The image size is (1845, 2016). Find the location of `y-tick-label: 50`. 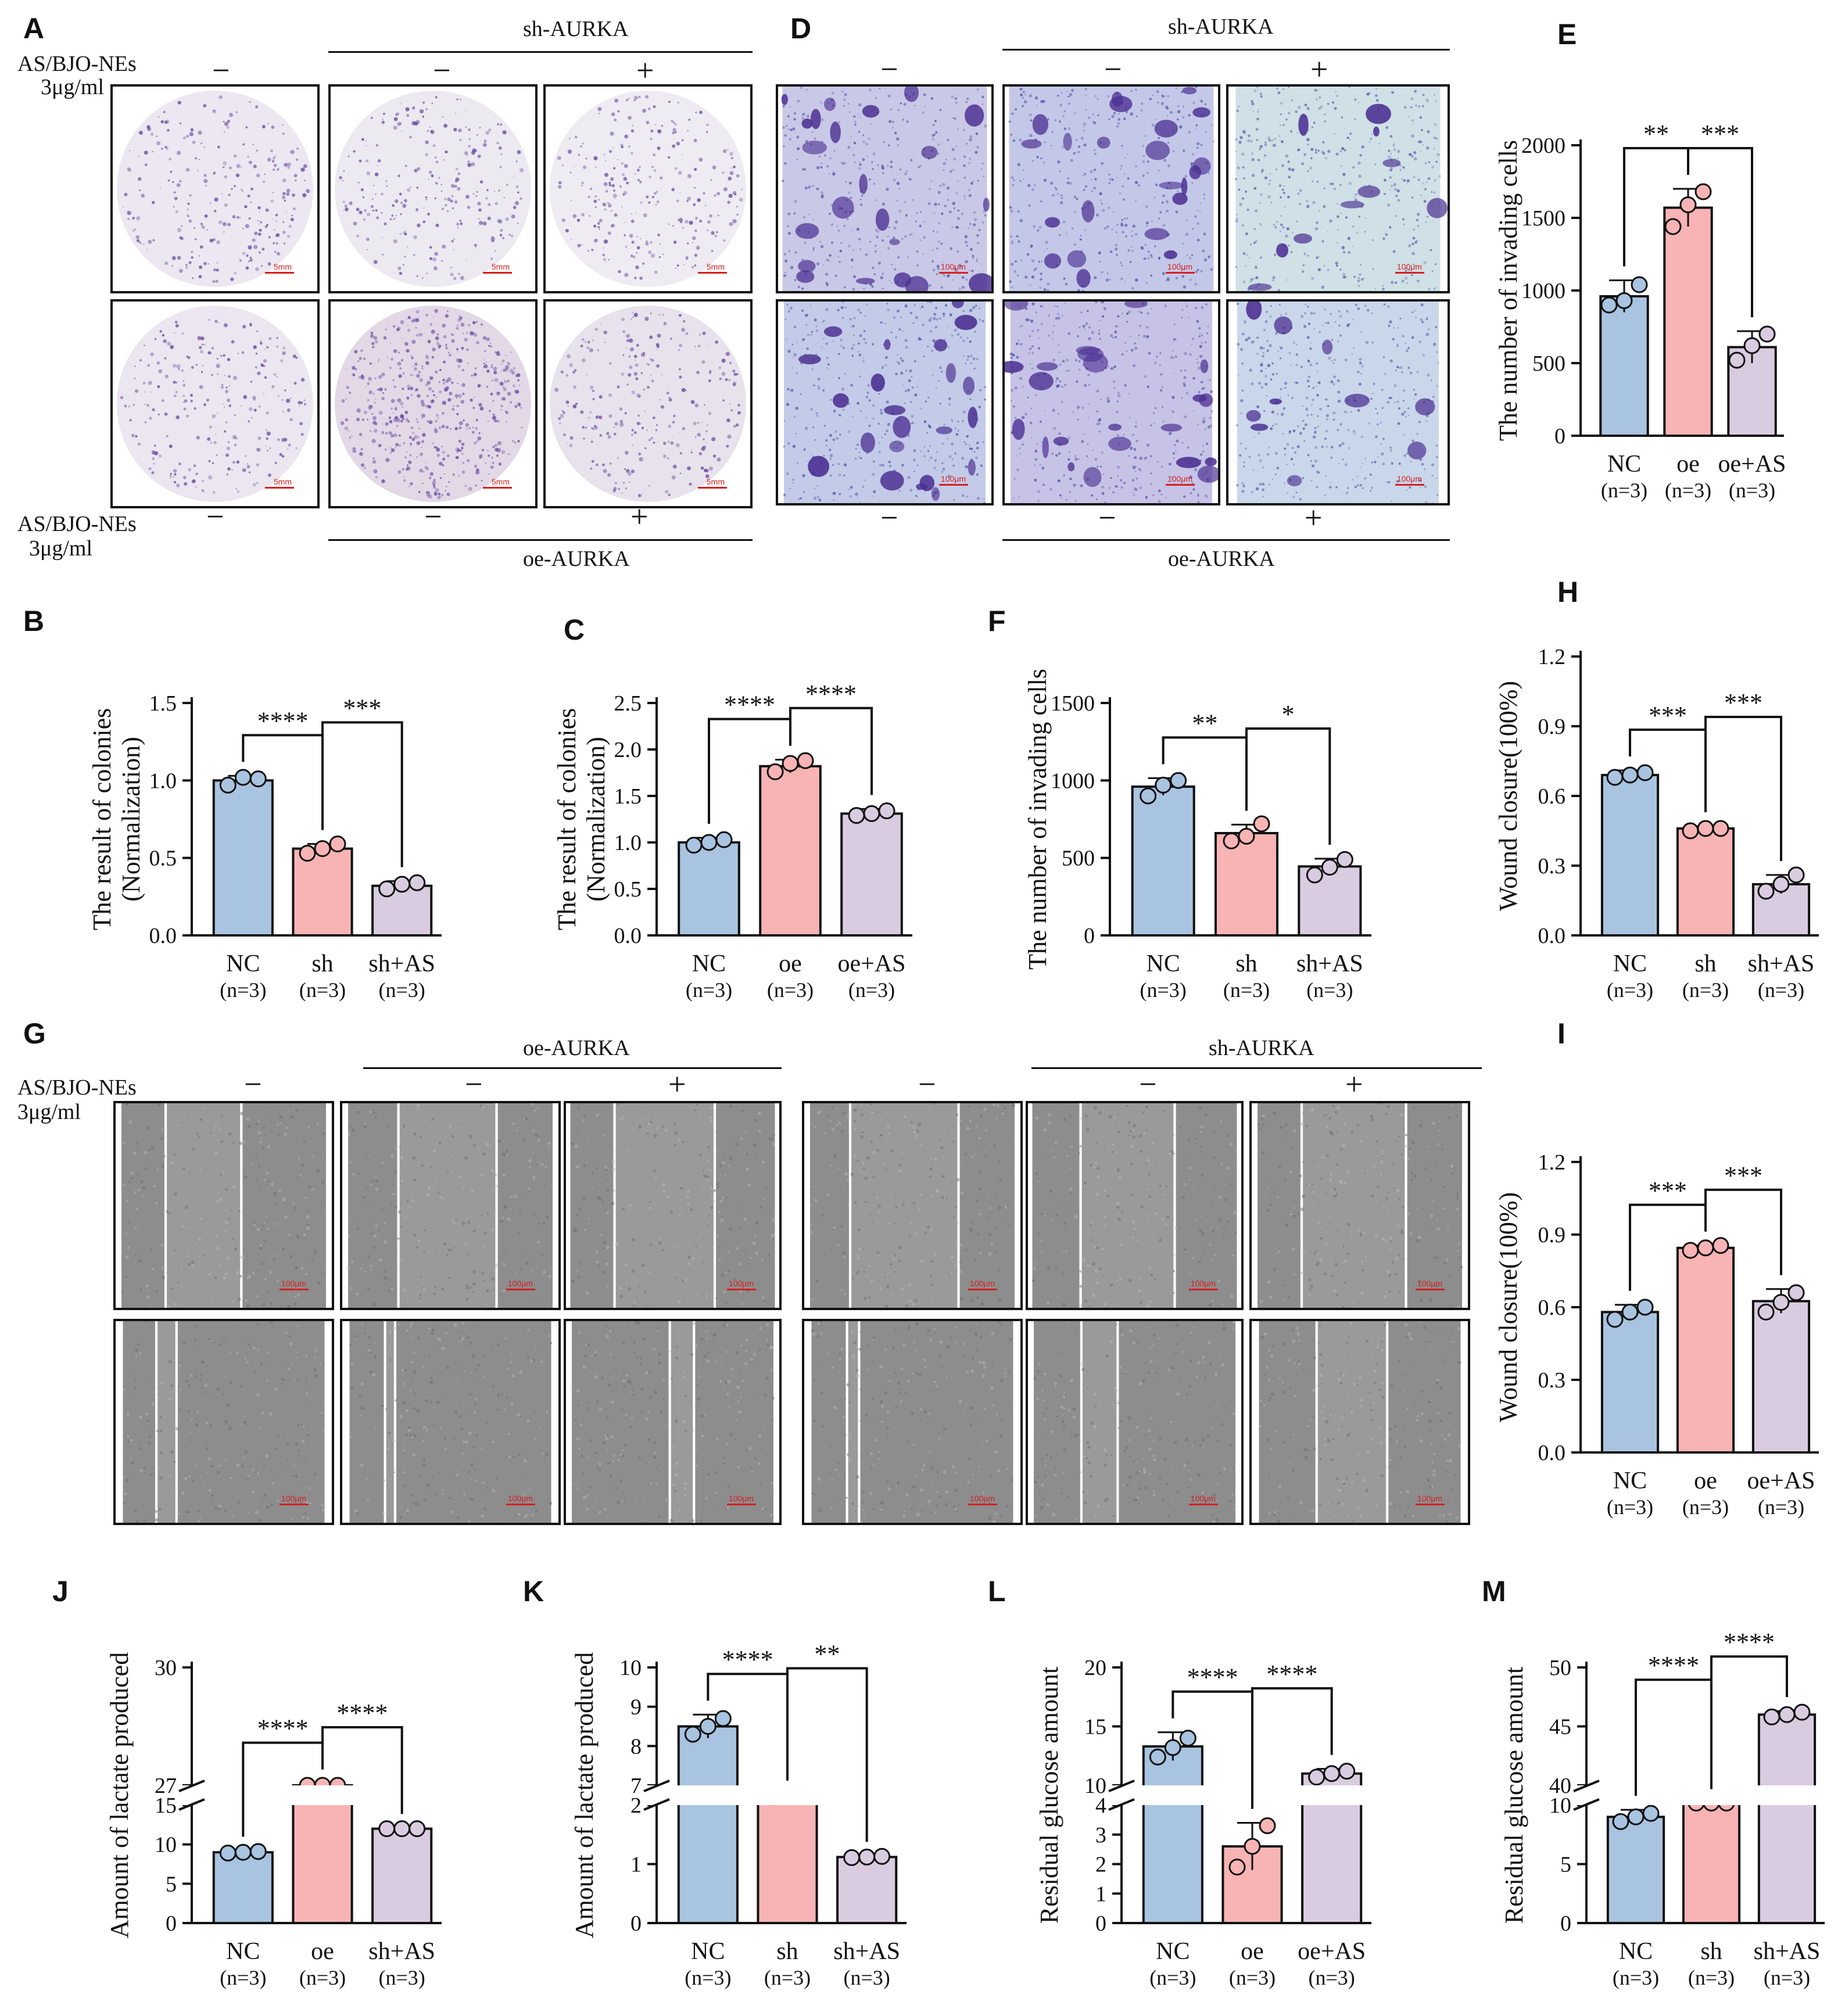

y-tick-label: 50 is located at coordinates (1560, 1668).